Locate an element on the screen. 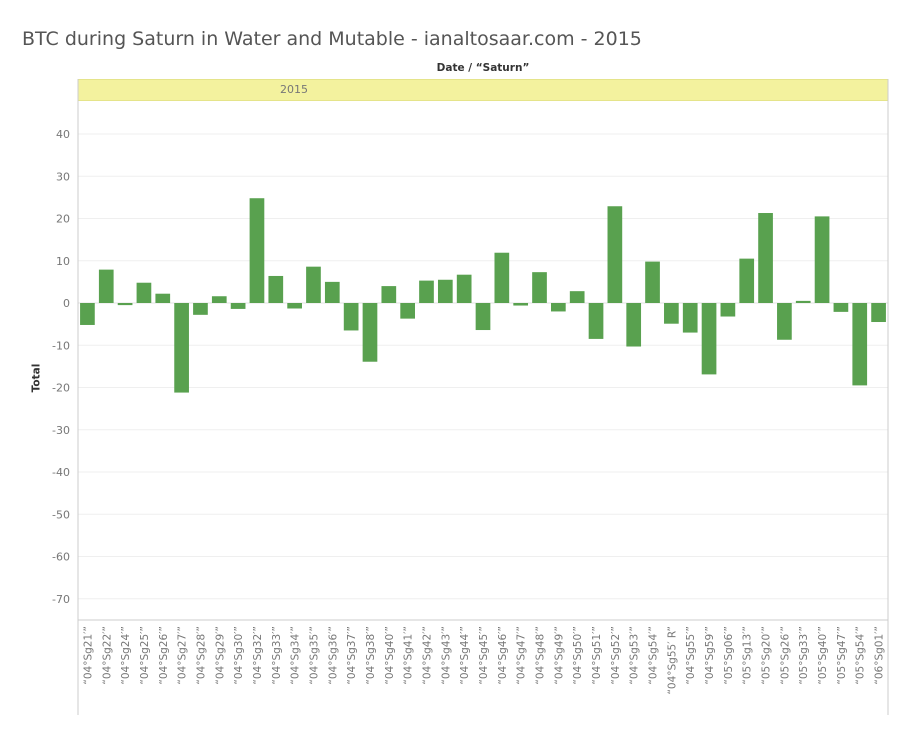  y-tick-label: -70 is located at coordinates (61, 599).